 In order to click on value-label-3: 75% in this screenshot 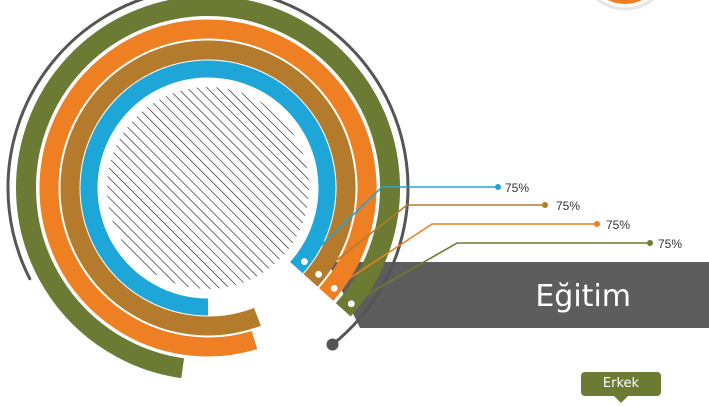, I will do `click(618, 225)`.